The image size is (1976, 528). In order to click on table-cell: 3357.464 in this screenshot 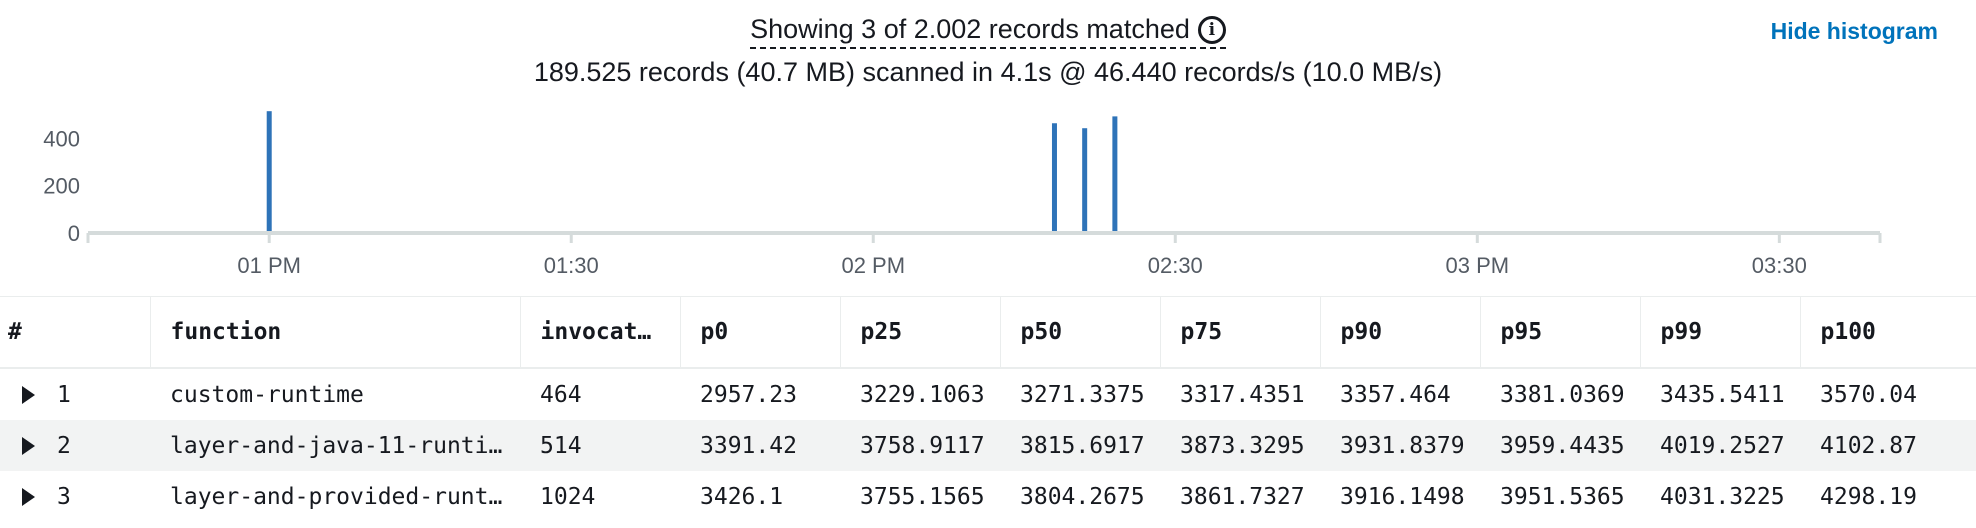, I will do `click(1395, 394)`.